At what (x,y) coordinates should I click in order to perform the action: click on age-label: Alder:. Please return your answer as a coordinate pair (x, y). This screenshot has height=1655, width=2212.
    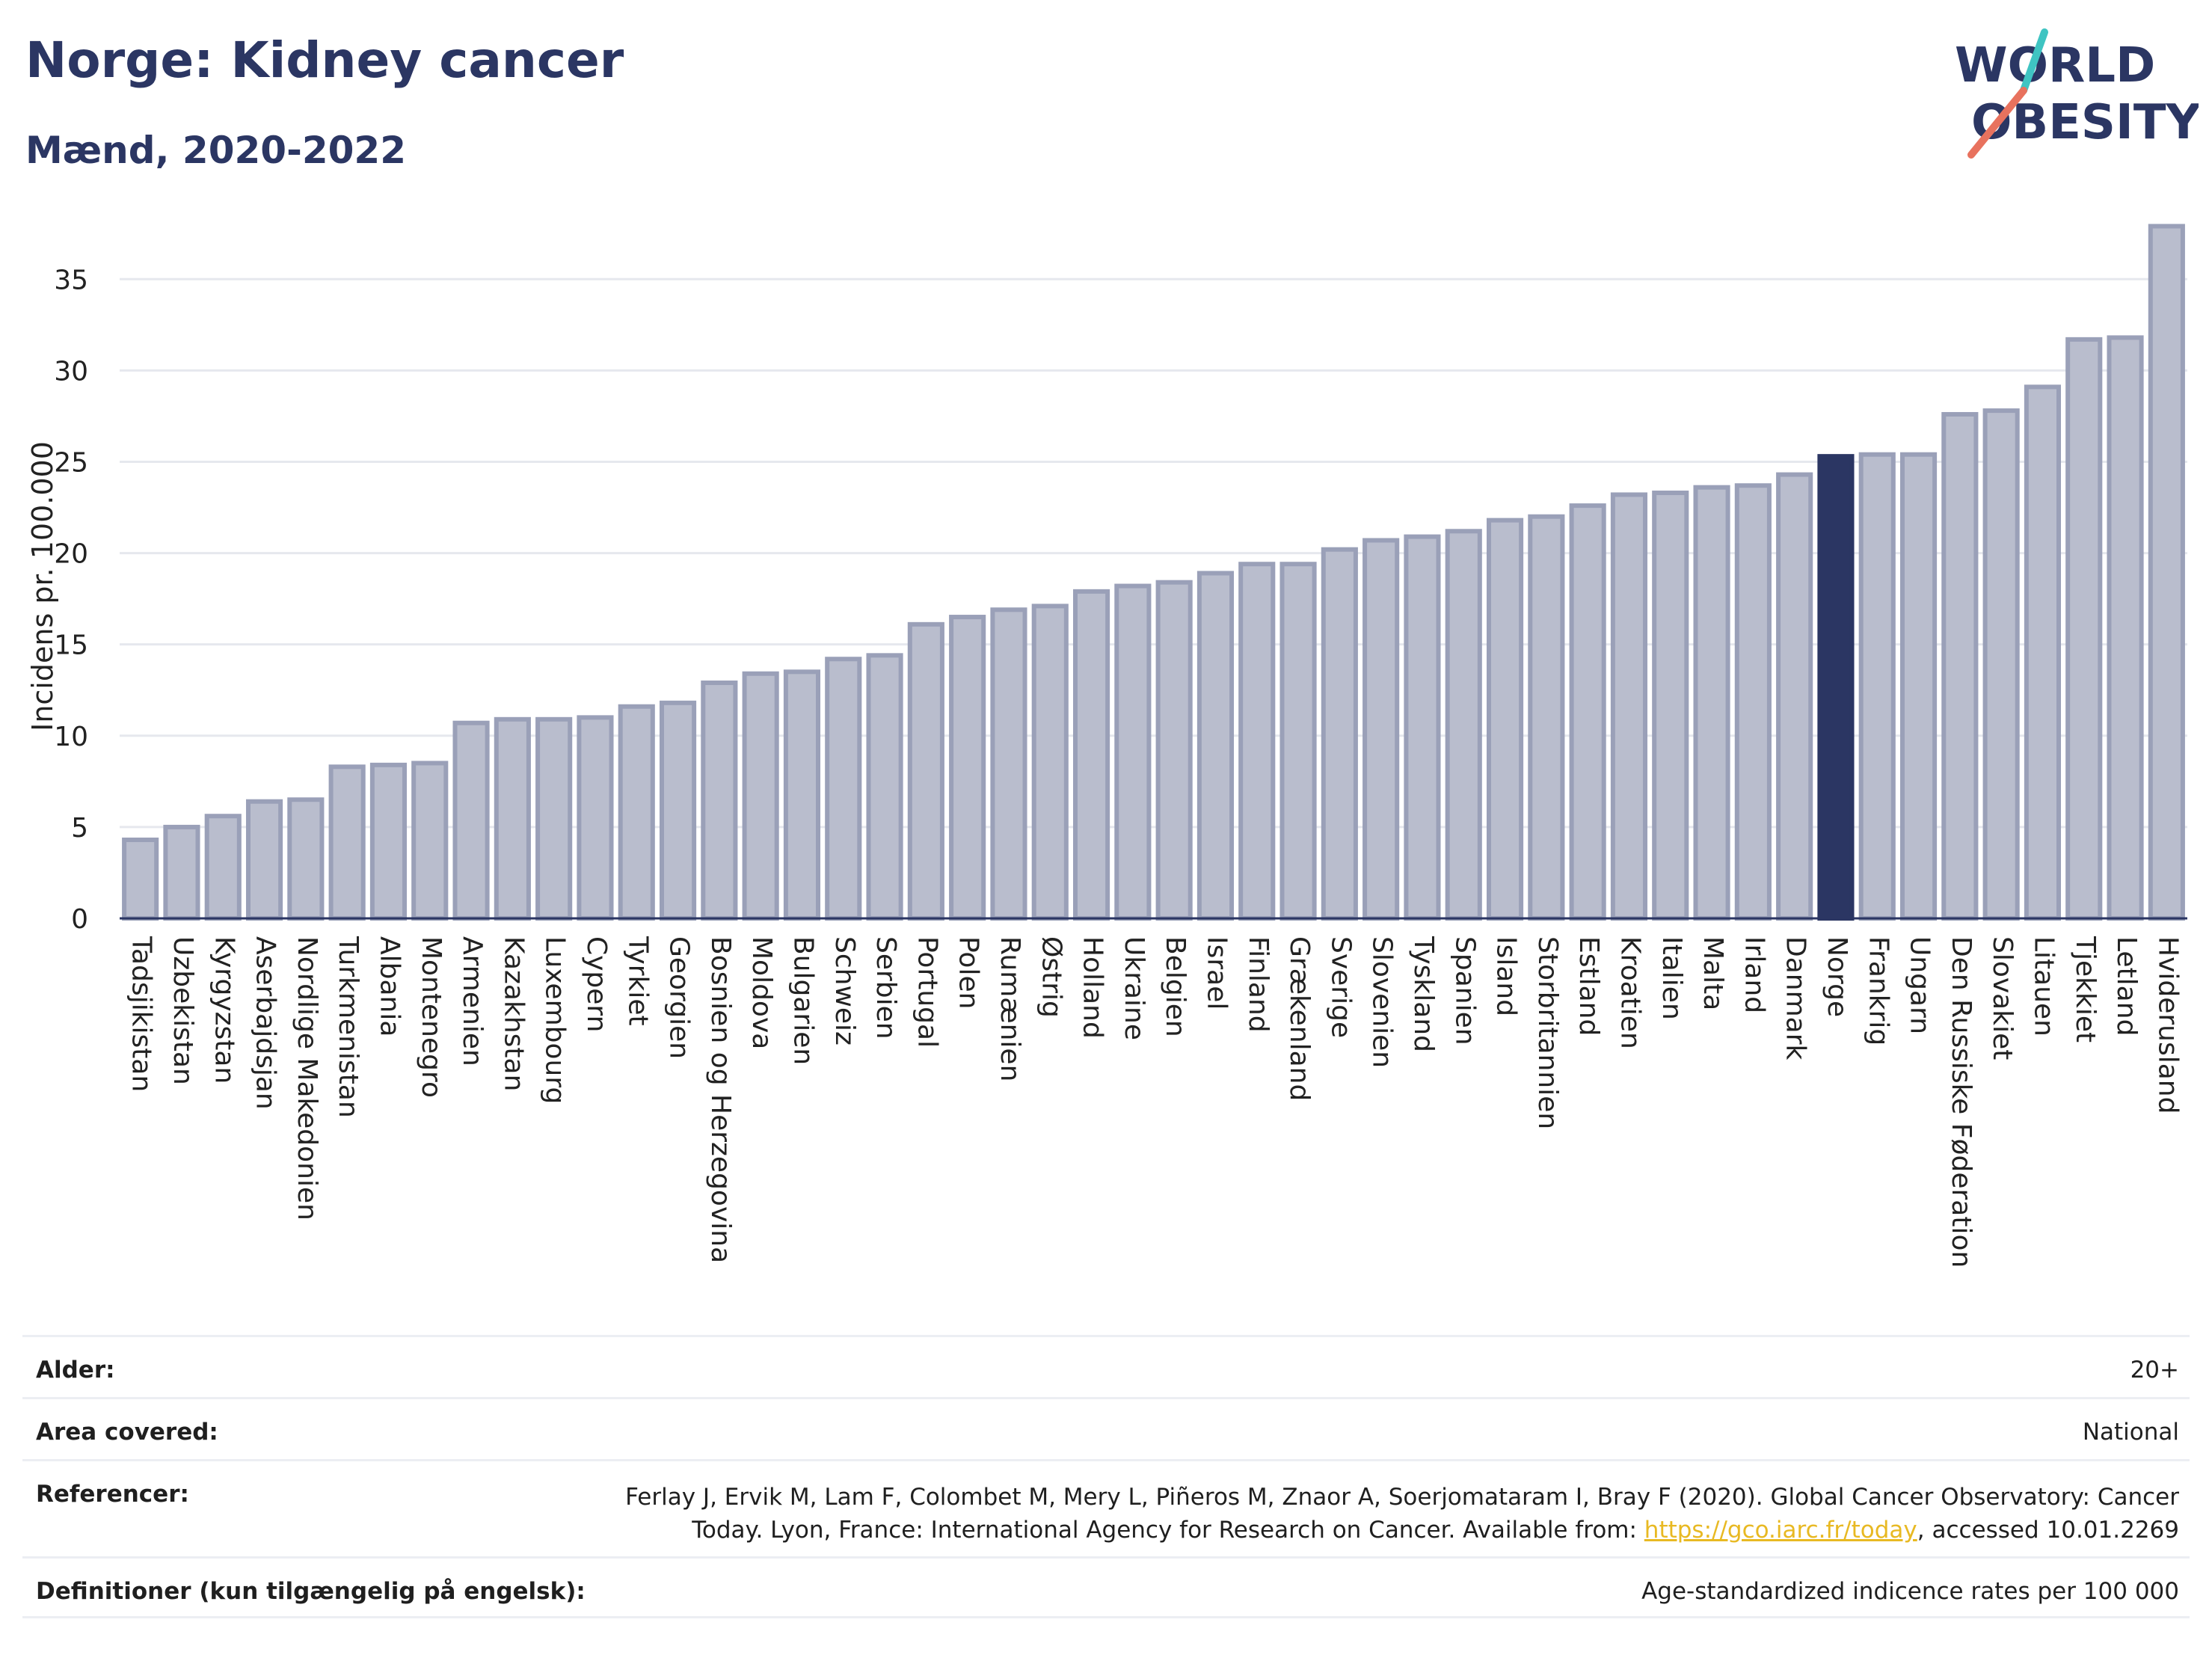
    Looking at the image, I should click on (75, 1370).